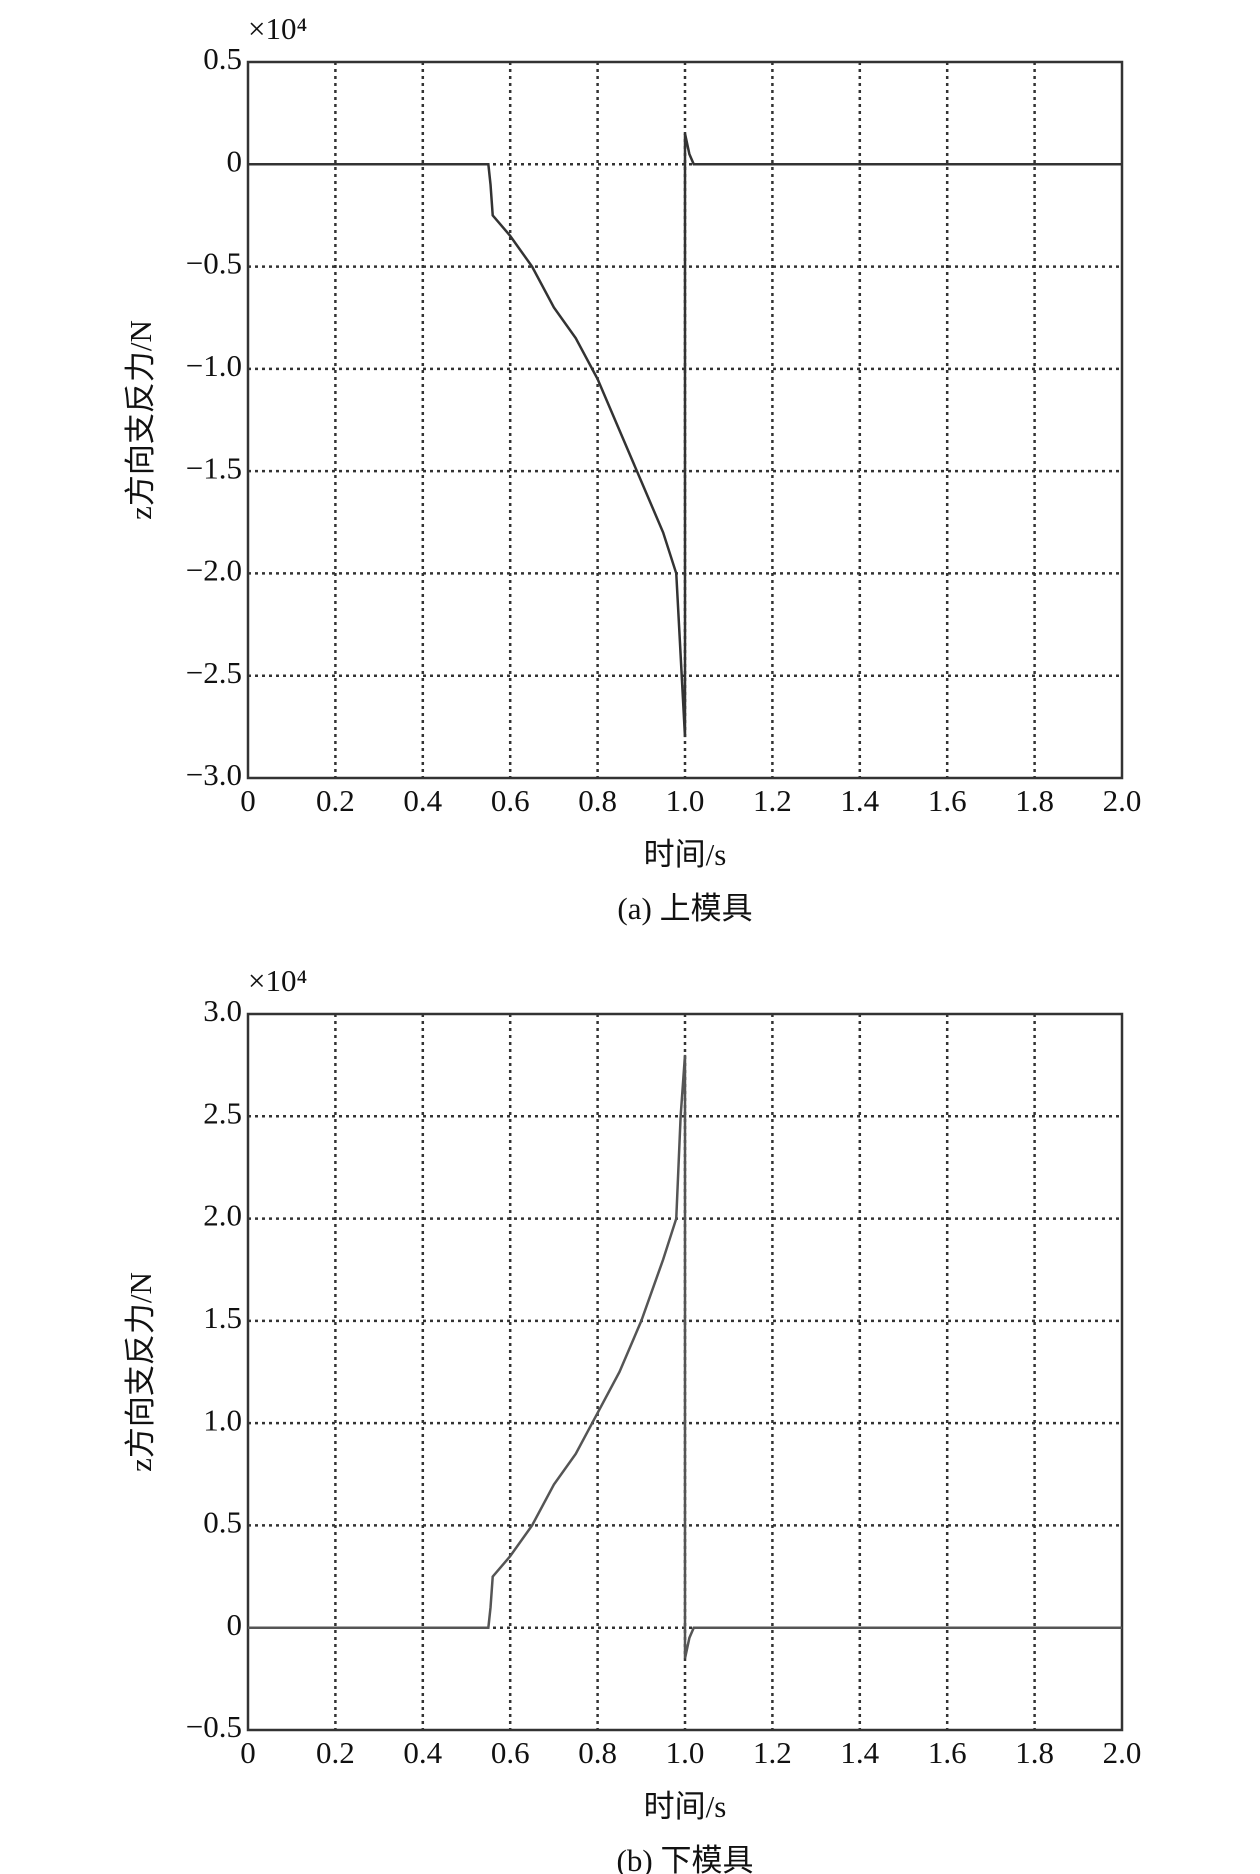 The width and height of the screenshot is (1260, 1874). I want to click on y-tick-label: 3.0, so click(222, 1010).